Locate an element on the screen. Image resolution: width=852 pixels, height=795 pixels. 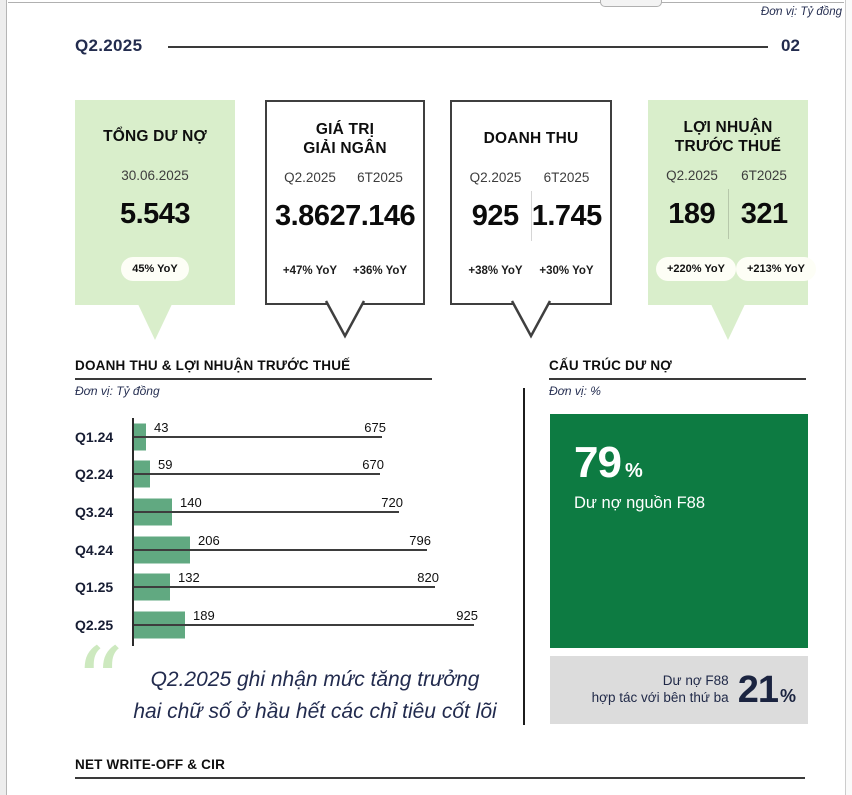
thirdparty-share-box: Dư nợ F88 hợp tác với bên thứ ba 21 % is located at coordinates (679, 690).